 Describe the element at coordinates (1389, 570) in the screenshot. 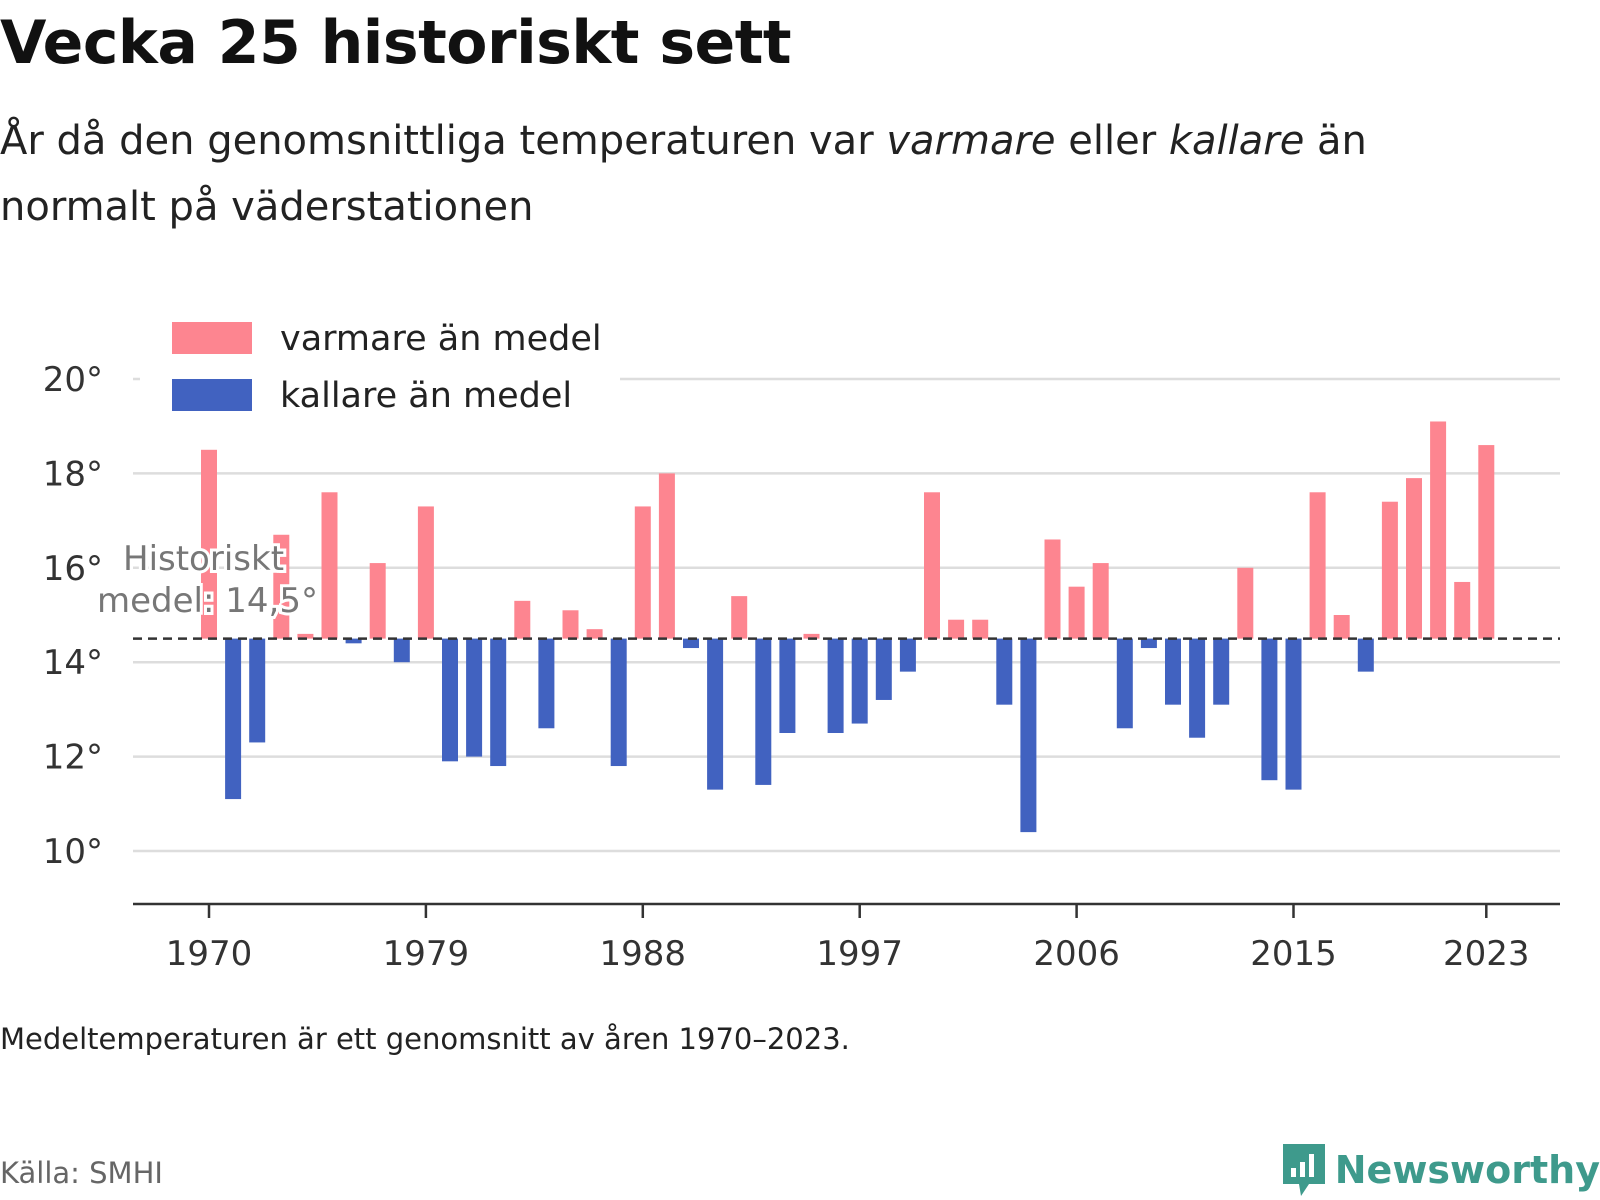

I see `bar-2019` at that location.